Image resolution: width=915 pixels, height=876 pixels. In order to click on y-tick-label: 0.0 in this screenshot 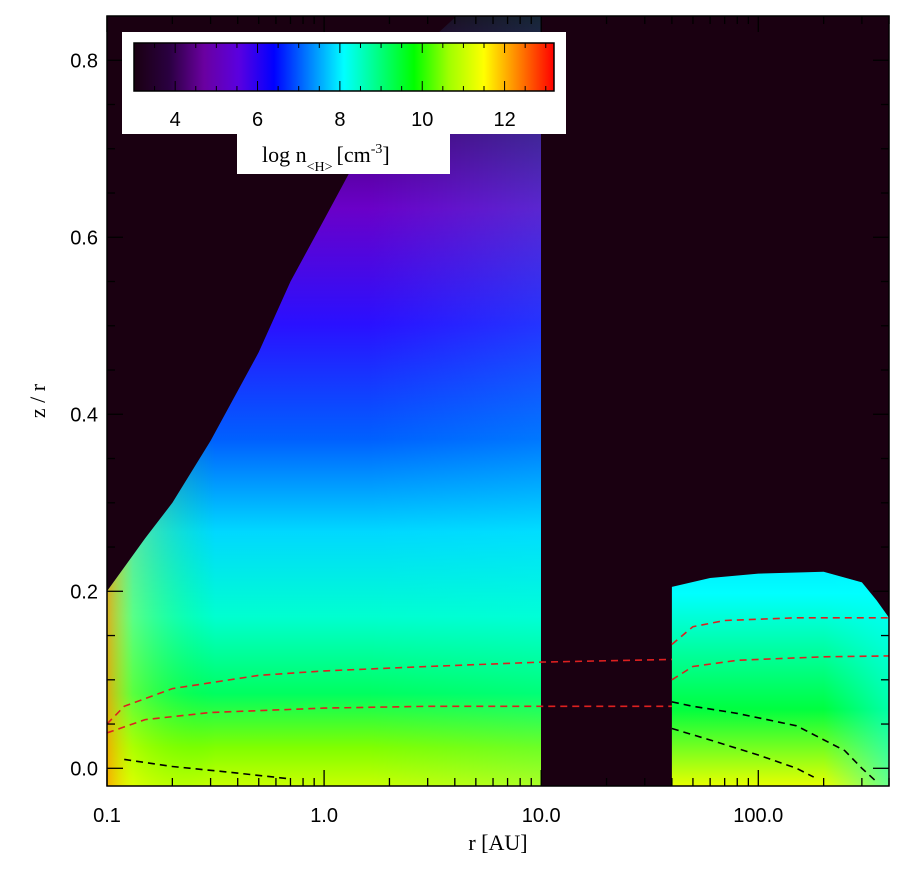, I will do `click(84, 769)`.